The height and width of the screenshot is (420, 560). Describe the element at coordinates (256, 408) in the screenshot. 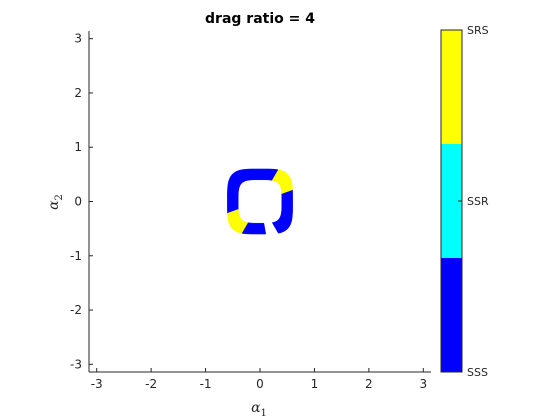

I see `x-axis-label-symbol: α` at that location.